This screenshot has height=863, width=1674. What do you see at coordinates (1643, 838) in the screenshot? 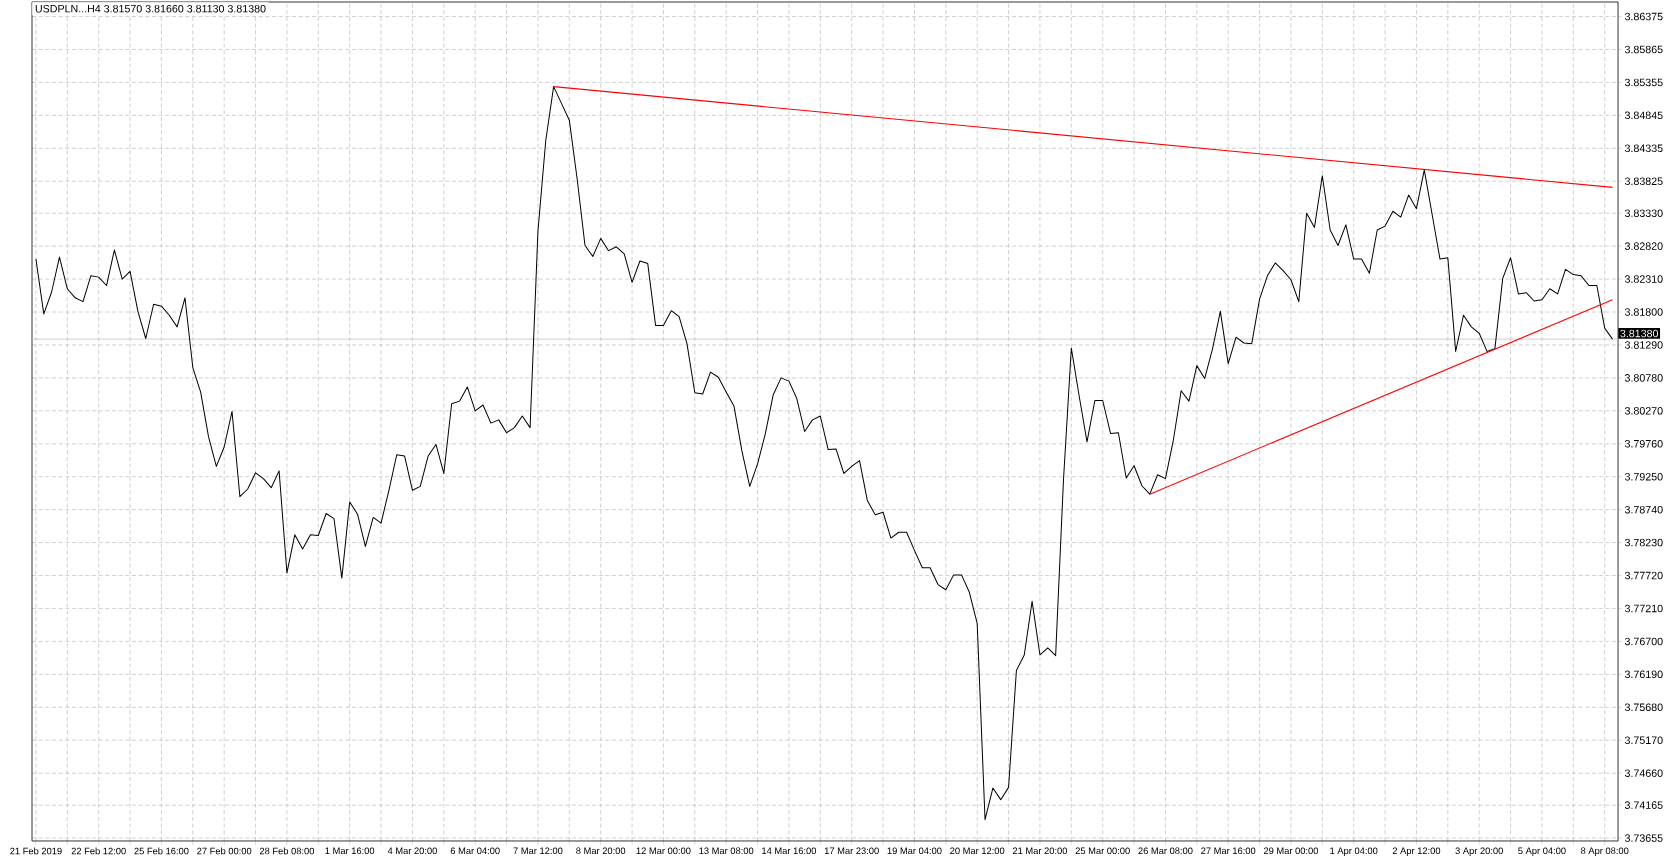
I see `y-tick-label: 3.73655` at bounding box center [1643, 838].